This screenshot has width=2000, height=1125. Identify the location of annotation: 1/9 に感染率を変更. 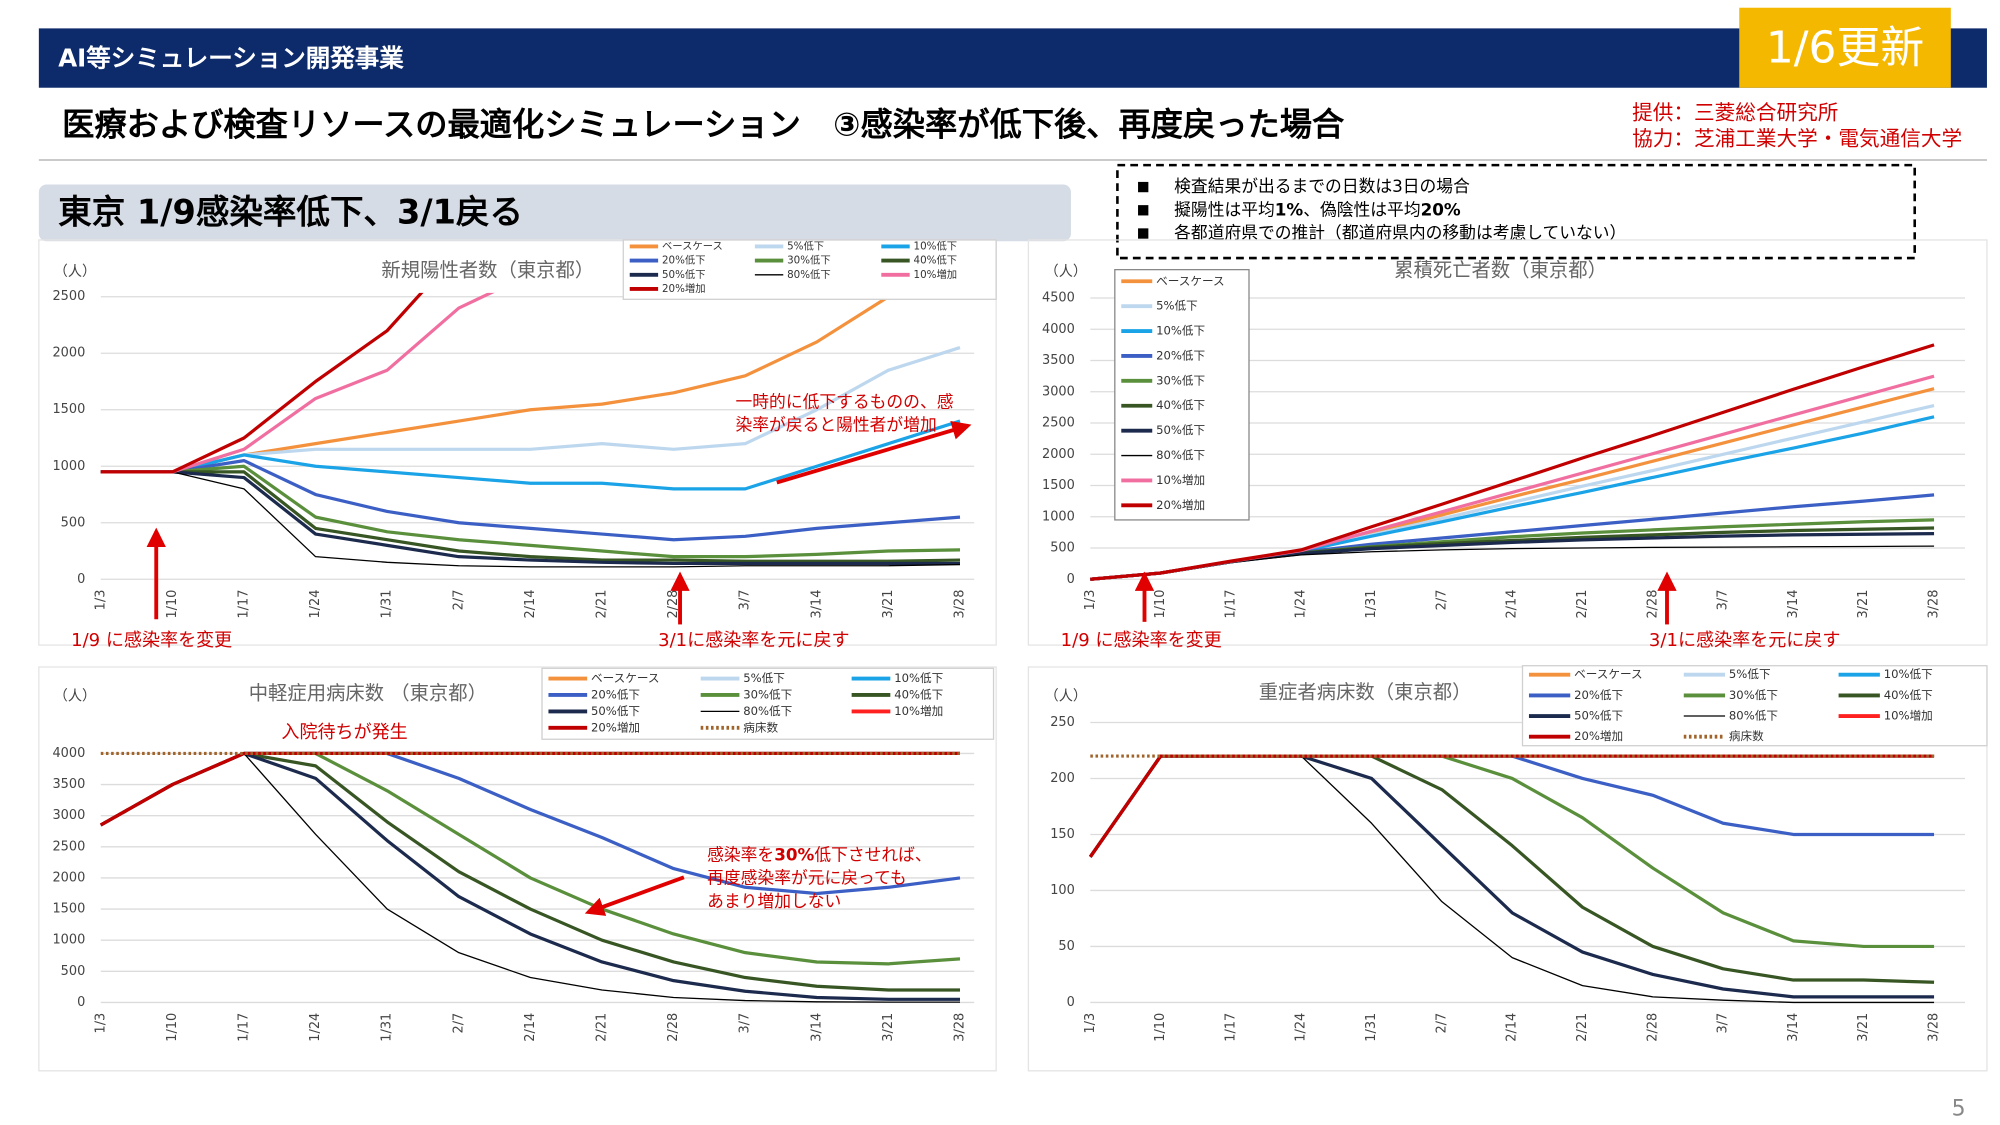
(151, 640).